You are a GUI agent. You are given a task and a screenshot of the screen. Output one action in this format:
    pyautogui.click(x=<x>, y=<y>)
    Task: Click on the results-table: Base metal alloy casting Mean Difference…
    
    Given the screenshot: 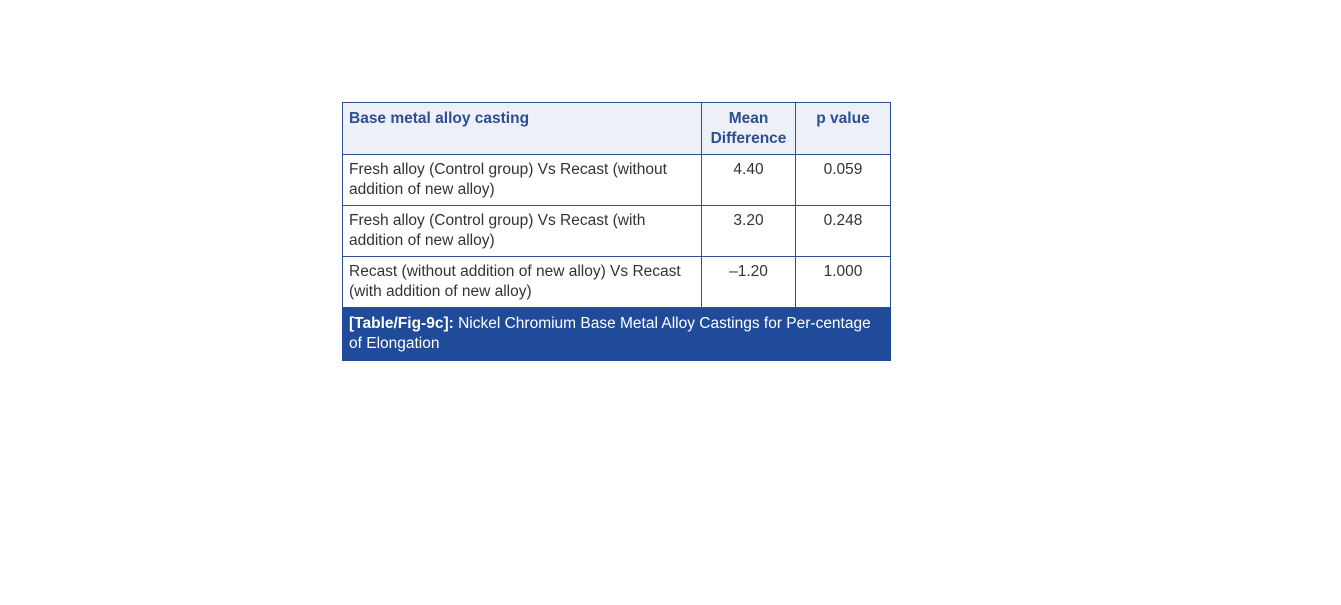 What is the action you would take?
    pyautogui.click(x=616, y=205)
    